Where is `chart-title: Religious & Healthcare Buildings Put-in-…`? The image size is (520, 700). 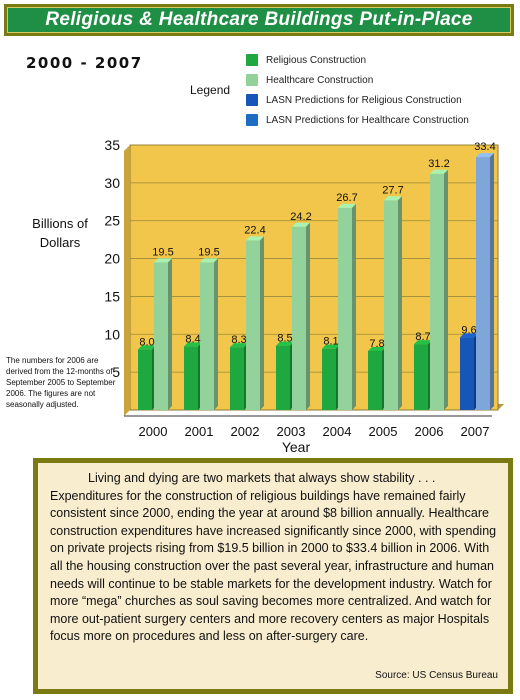
chart-title: Religious & Healthcare Buildings Put-in-… is located at coordinates (259, 20).